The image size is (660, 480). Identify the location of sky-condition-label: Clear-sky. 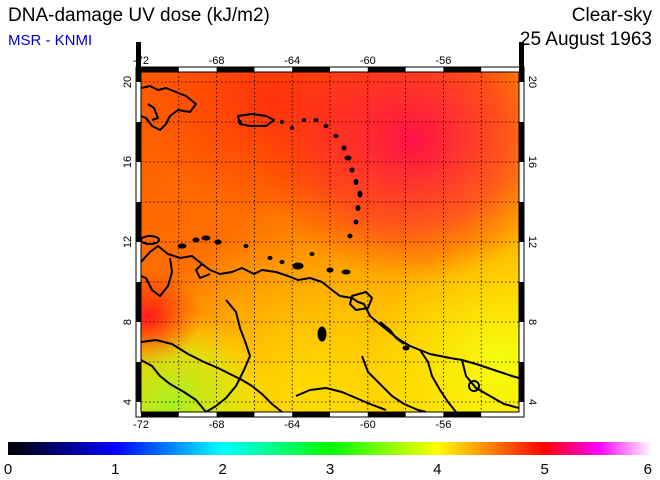
(611, 15).